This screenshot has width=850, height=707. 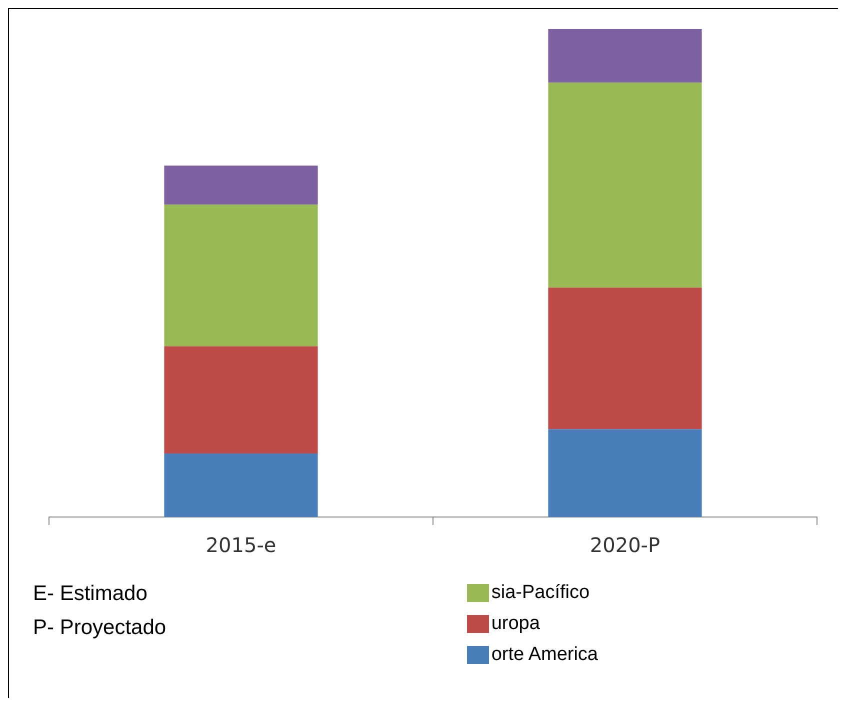 What do you see at coordinates (625, 545) in the screenshot?
I see `x-tick-label: 2020-P` at bounding box center [625, 545].